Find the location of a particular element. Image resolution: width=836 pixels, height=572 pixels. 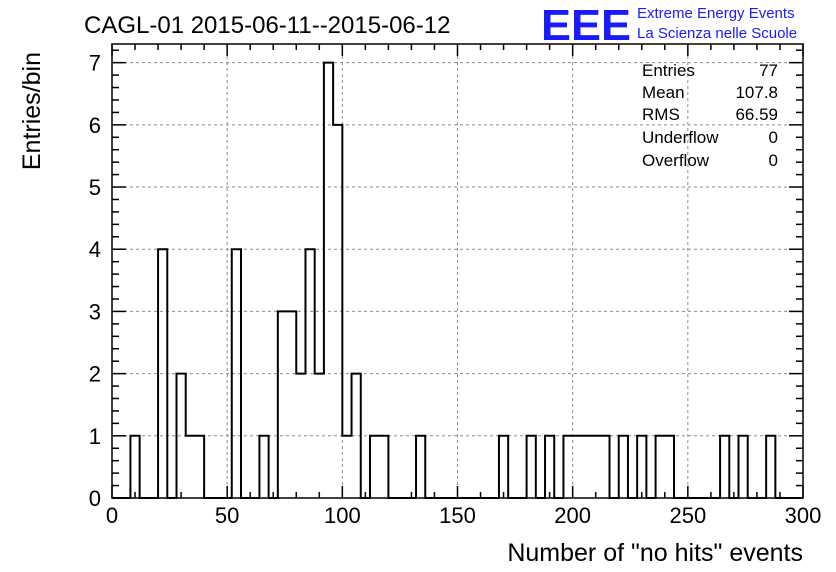

logo-mark: EEE is located at coordinates (586, 25).